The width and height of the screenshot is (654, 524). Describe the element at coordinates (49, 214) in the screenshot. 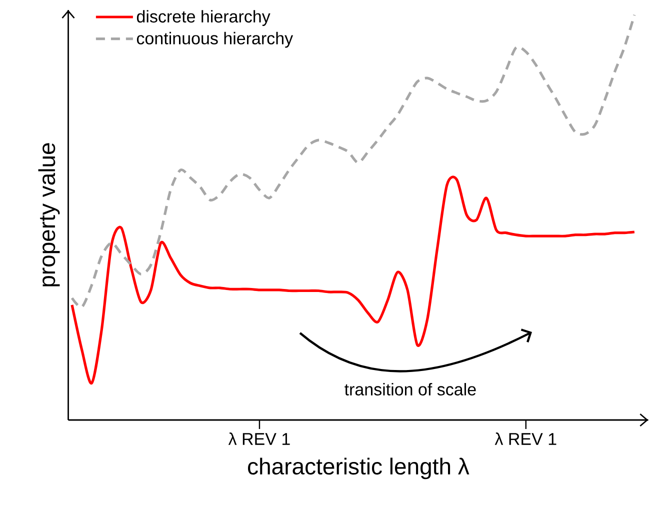

I see `y-axis-title: property value` at that location.